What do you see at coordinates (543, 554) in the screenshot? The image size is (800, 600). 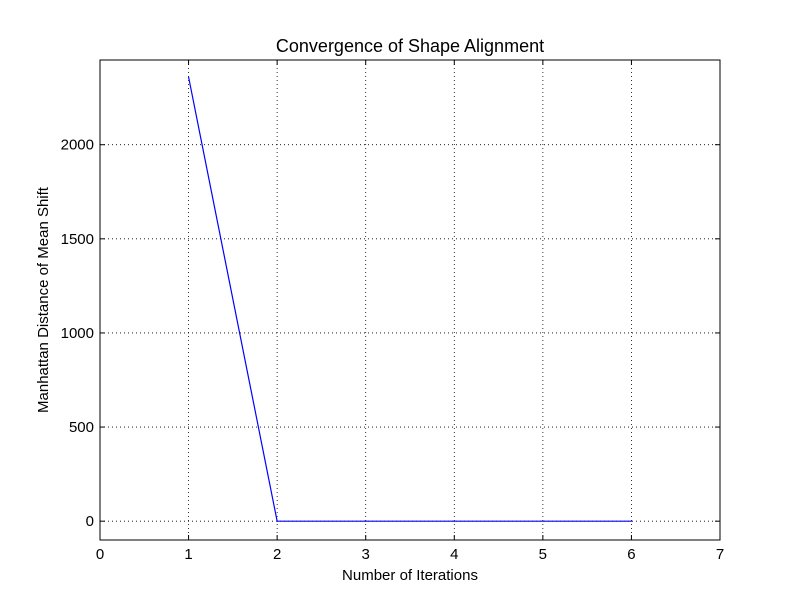 I see `x-tick-label: 5` at bounding box center [543, 554].